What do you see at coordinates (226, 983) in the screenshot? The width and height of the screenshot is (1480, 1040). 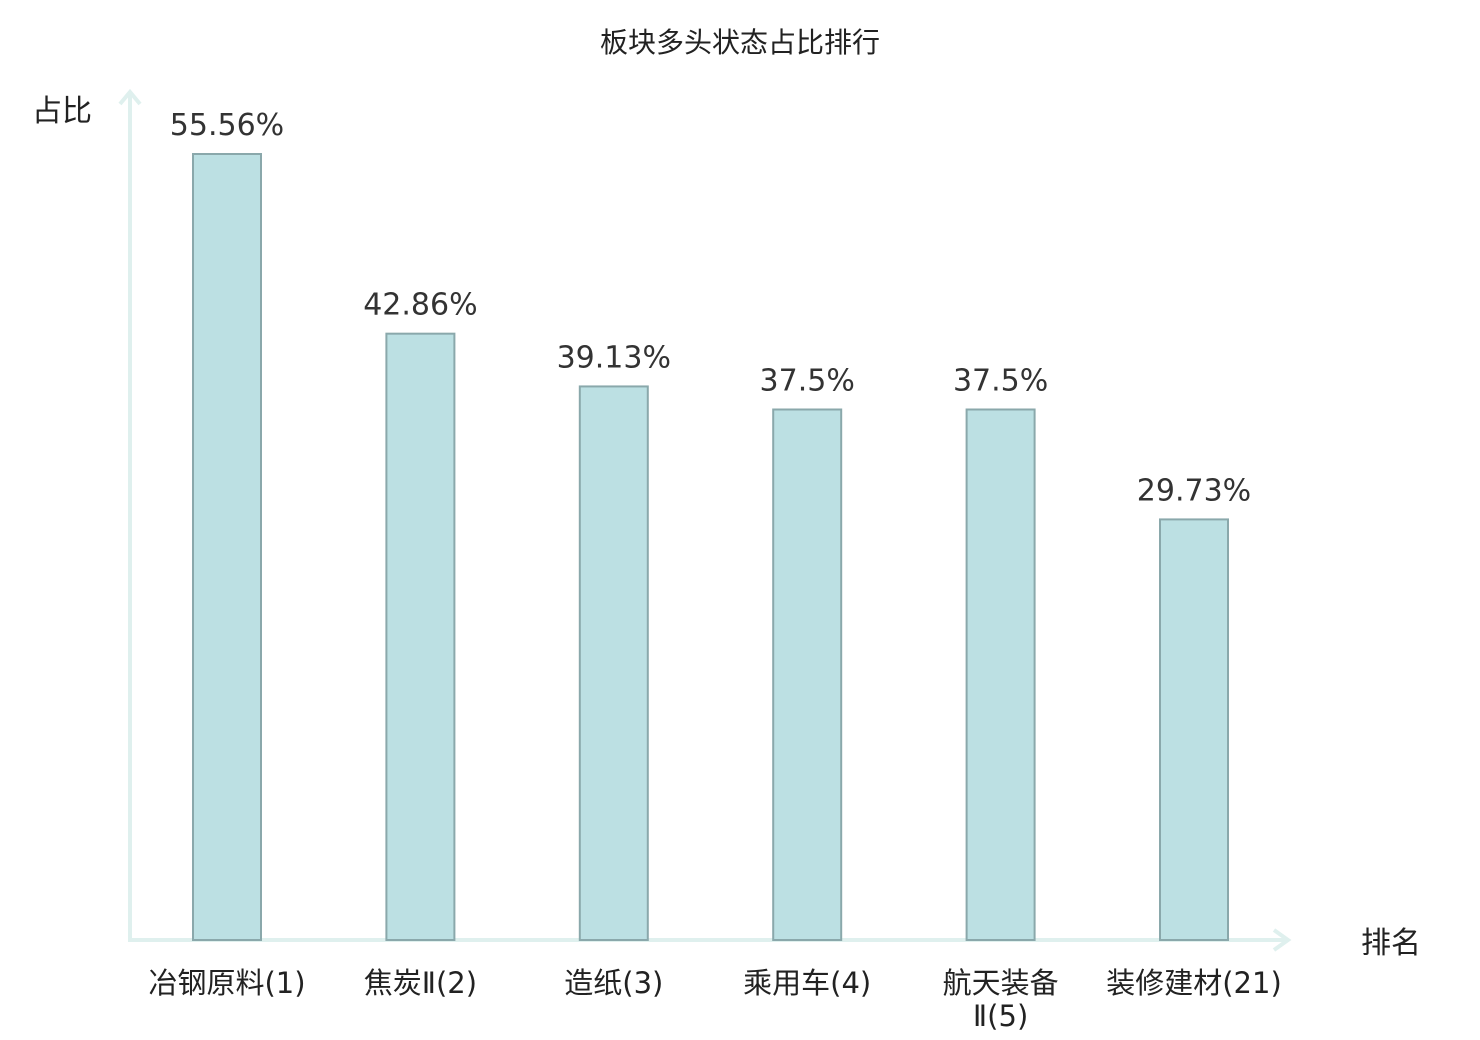 I see `category-tick-label: 冶钢原料(1)` at bounding box center [226, 983].